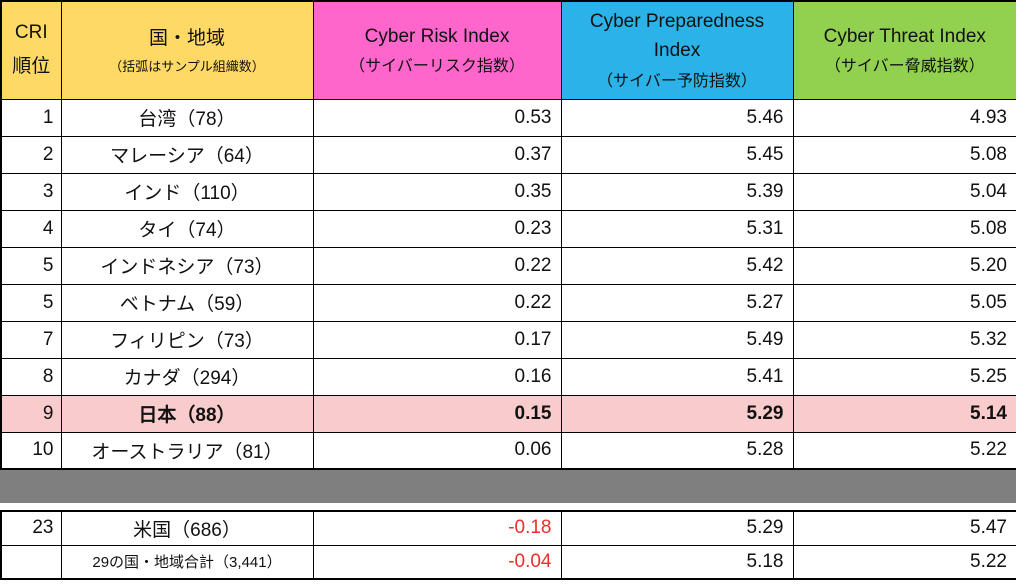 The height and width of the screenshot is (585, 1016). What do you see at coordinates (437, 191) in the screenshot?
I see `risk-value-cell: 0.35` at bounding box center [437, 191].